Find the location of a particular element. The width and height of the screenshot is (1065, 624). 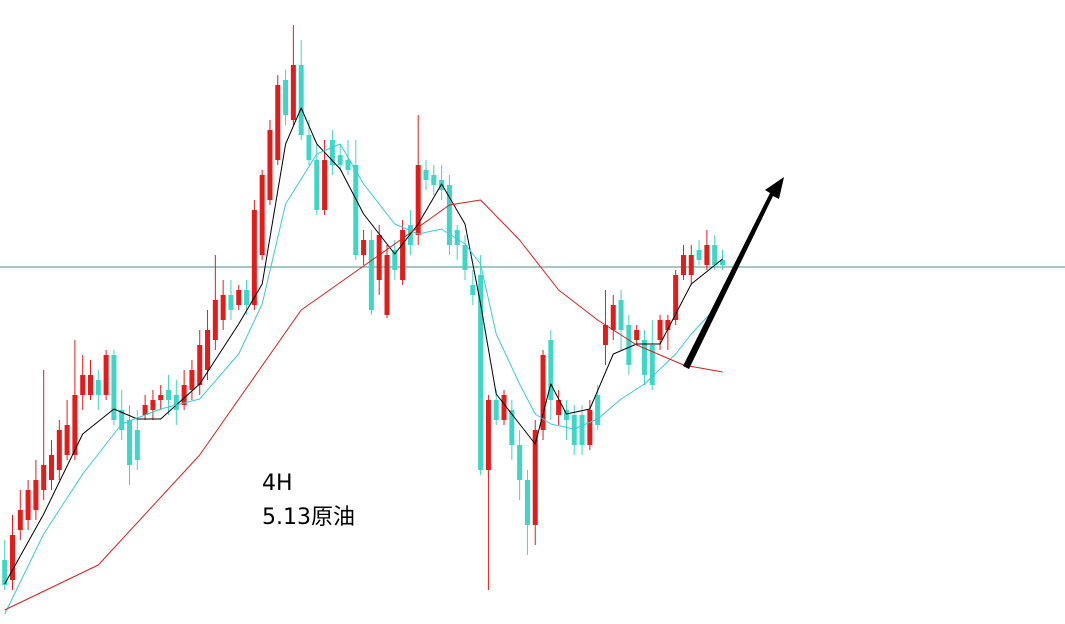

timeframe-label: 4H is located at coordinates (277, 483).